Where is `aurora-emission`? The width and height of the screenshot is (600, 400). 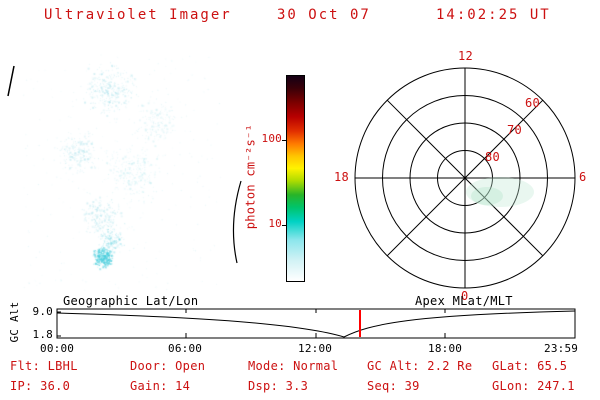 aurora-emission is located at coordinates (500, 192).